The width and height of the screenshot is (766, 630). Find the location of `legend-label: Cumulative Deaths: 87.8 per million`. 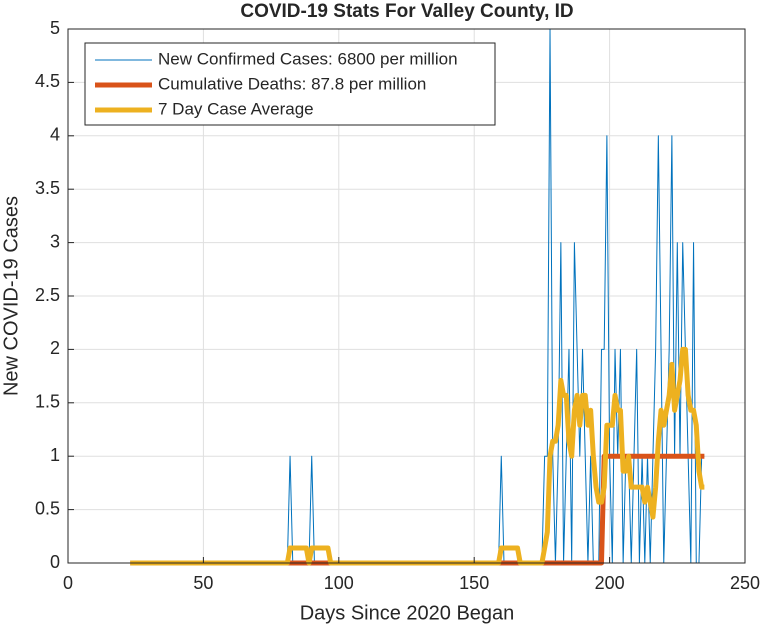

legend-label: Cumulative Deaths: 87.8 per million is located at coordinates (292, 83).